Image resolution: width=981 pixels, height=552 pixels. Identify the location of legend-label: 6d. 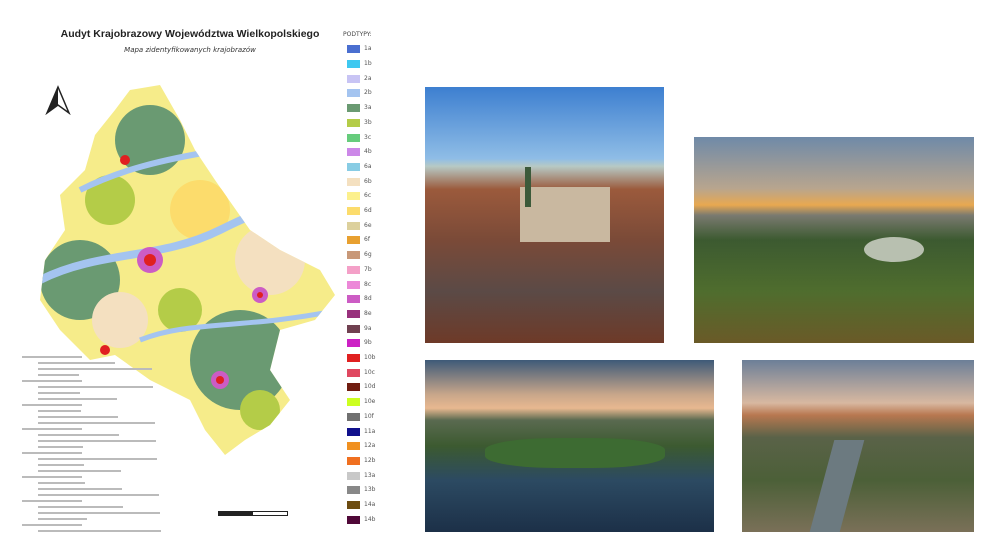
(368, 211).